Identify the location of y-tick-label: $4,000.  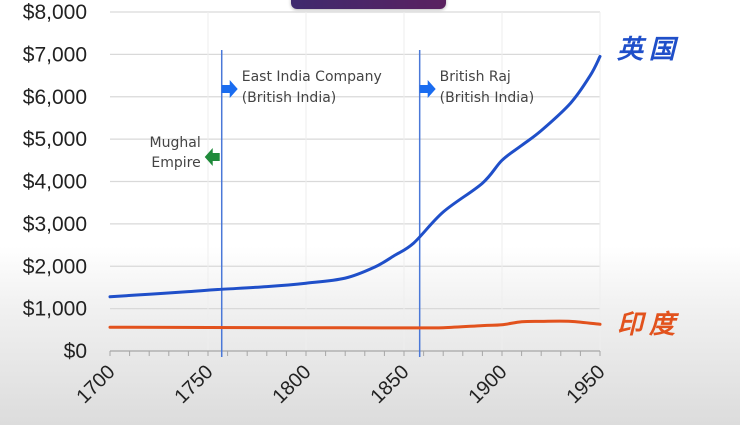
(55, 182).